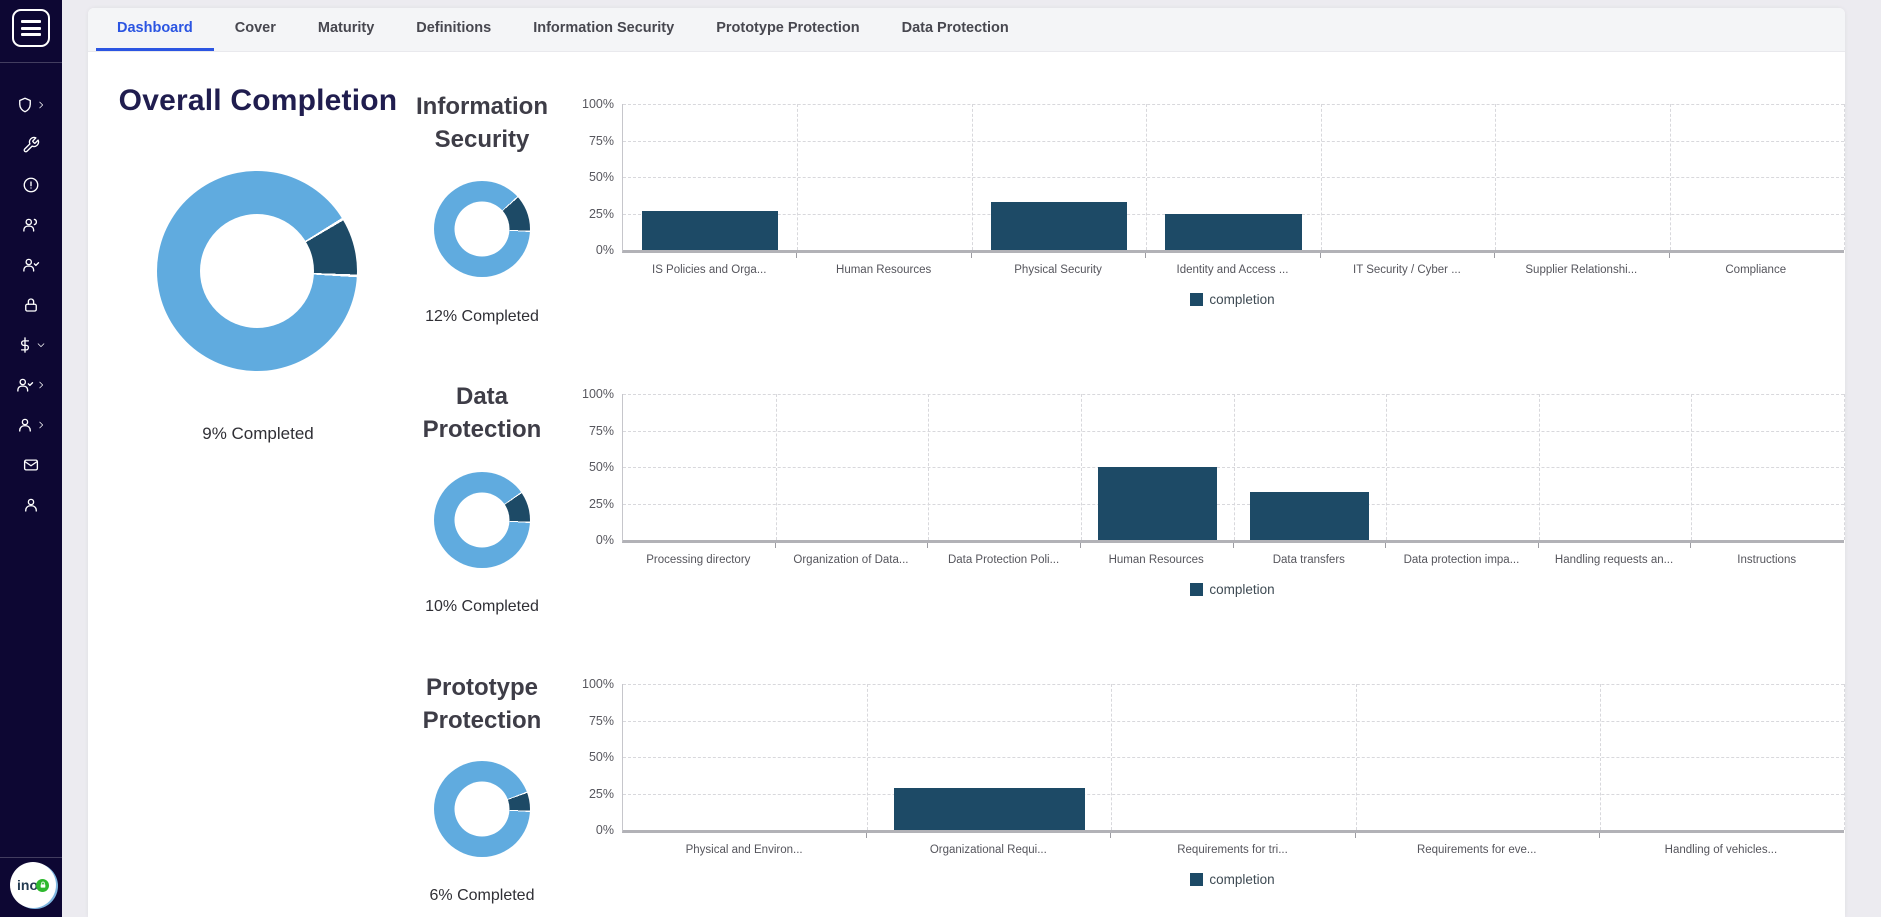 The width and height of the screenshot is (1881, 917). What do you see at coordinates (346, 28) in the screenshot?
I see `tab-maturity: Maturity` at bounding box center [346, 28].